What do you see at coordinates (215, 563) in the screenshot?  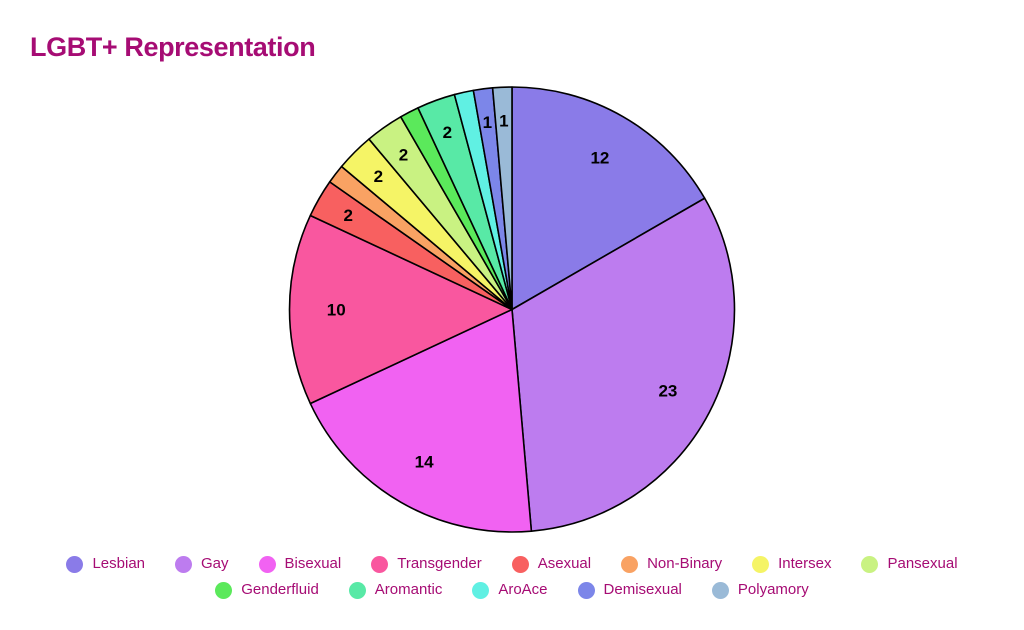 I see `legend-label-gay: Gay` at bounding box center [215, 563].